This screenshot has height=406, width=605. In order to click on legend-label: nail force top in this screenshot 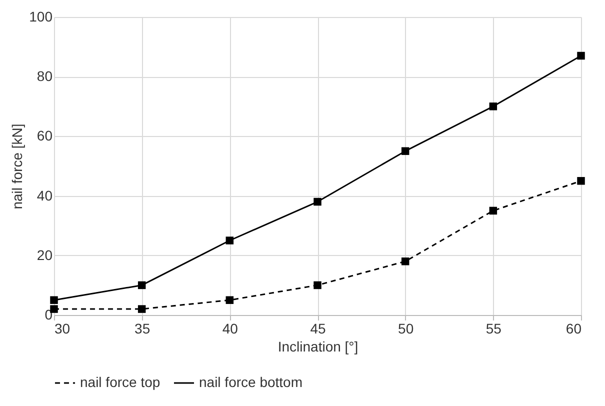, I will do `click(120, 382)`.